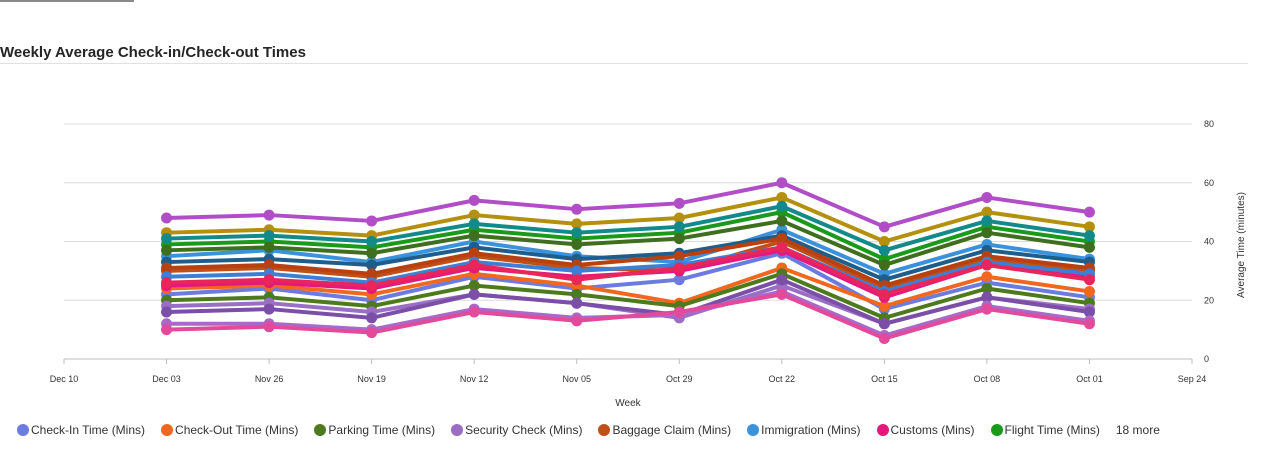 Image resolution: width=1280 pixels, height=454 pixels. I want to click on legend-item: Customs (Mins), so click(925, 430).